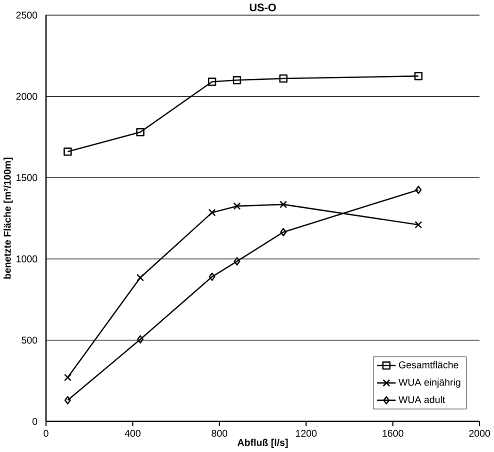 Image resolution: width=494 pixels, height=452 pixels. Describe the element at coordinates (479, 434) in the screenshot. I see `x-tick-label: 2000` at that location.